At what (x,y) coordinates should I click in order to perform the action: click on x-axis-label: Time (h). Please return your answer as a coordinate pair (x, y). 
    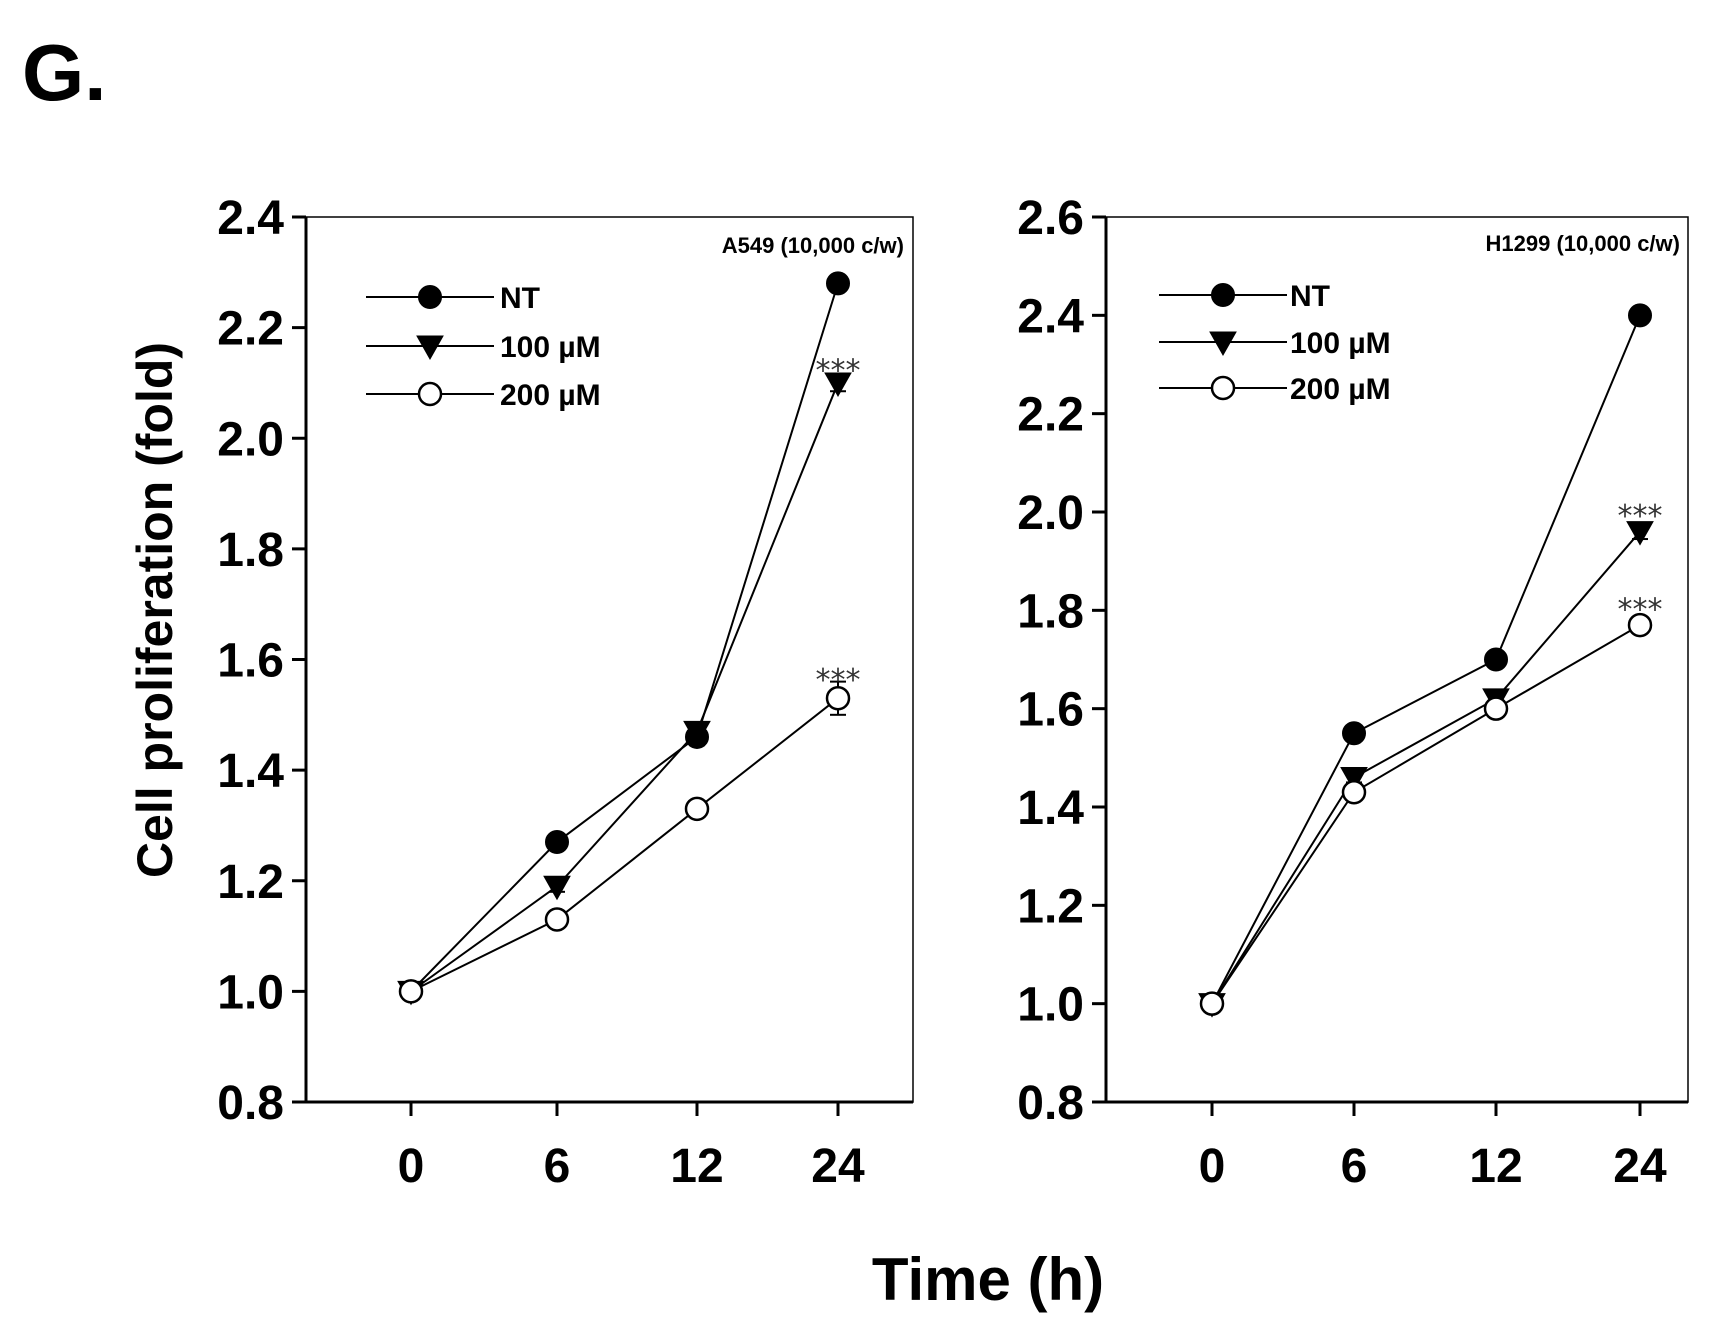
    Looking at the image, I should click on (988, 1279).